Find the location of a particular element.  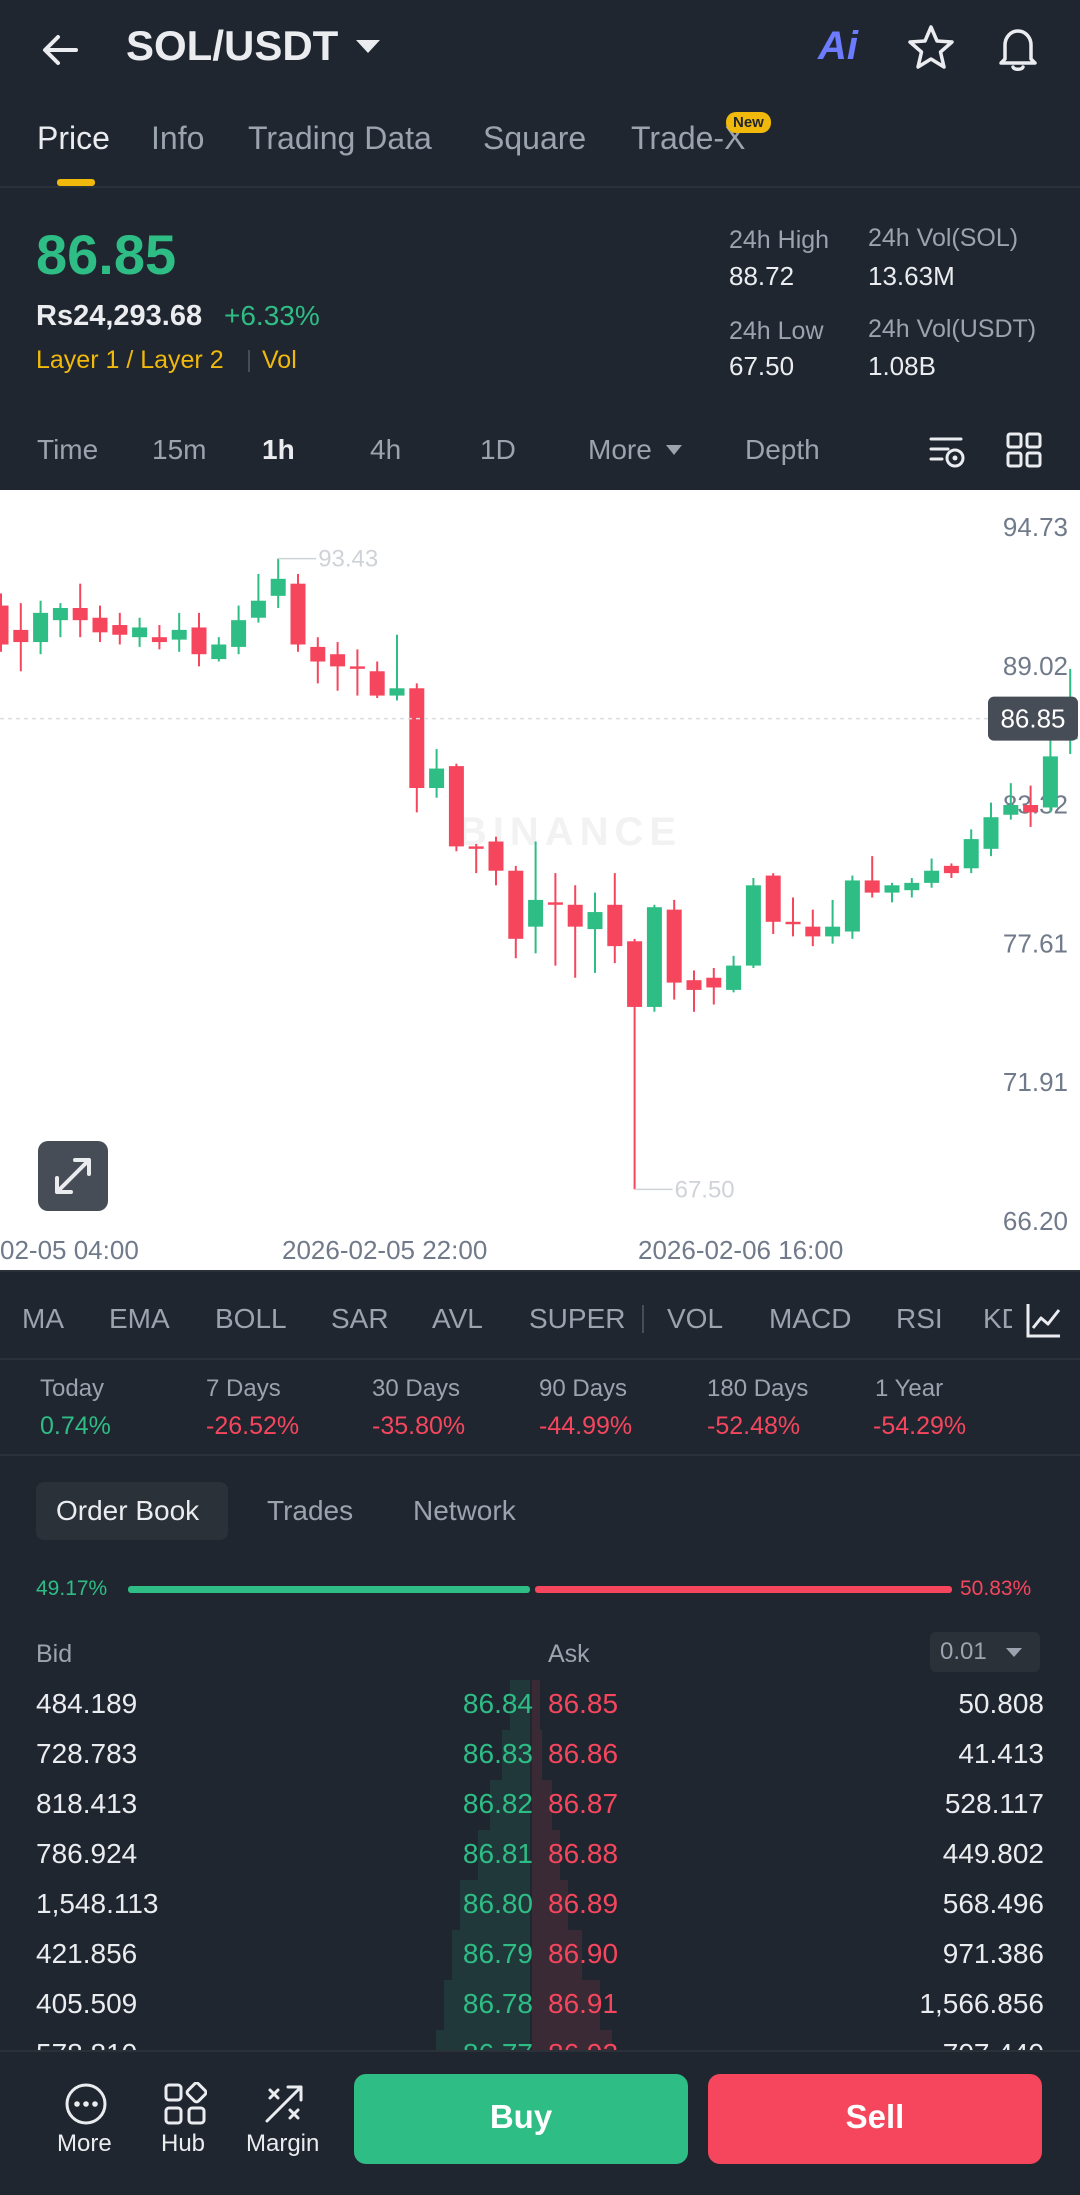

grid-icon is located at coordinates (1024, 450).